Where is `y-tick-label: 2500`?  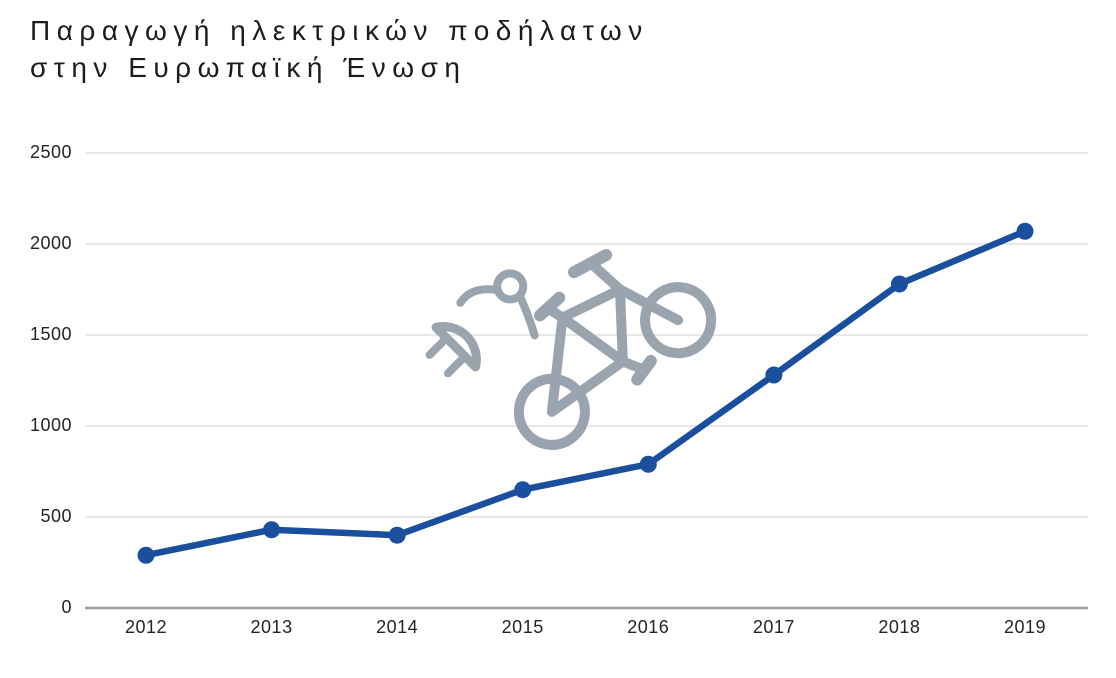
y-tick-label: 2500 is located at coordinates (50, 152).